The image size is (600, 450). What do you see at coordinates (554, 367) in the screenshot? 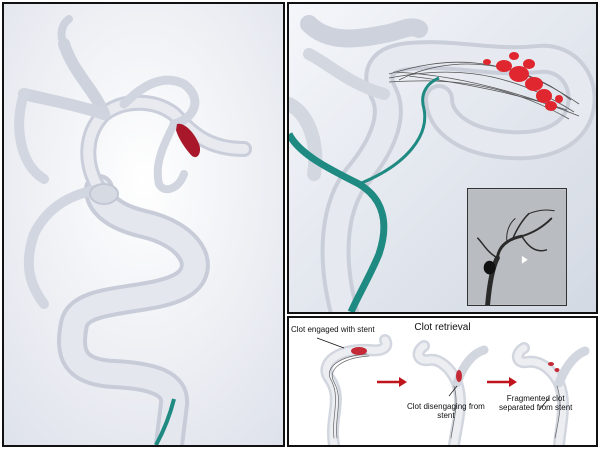
I see `clot-fragments-step3` at bounding box center [554, 367].